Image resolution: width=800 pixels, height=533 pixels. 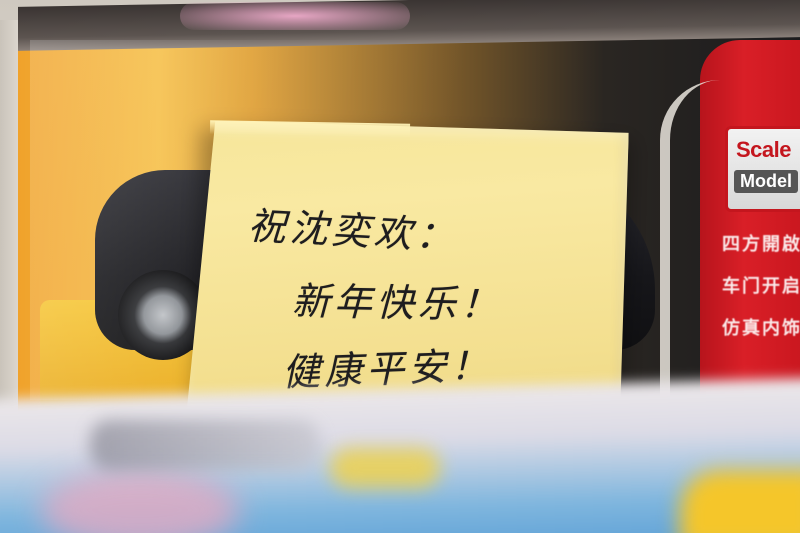 What do you see at coordinates (761, 328) in the screenshot?
I see `box-side-text-3: 仿真内饰` at bounding box center [761, 328].